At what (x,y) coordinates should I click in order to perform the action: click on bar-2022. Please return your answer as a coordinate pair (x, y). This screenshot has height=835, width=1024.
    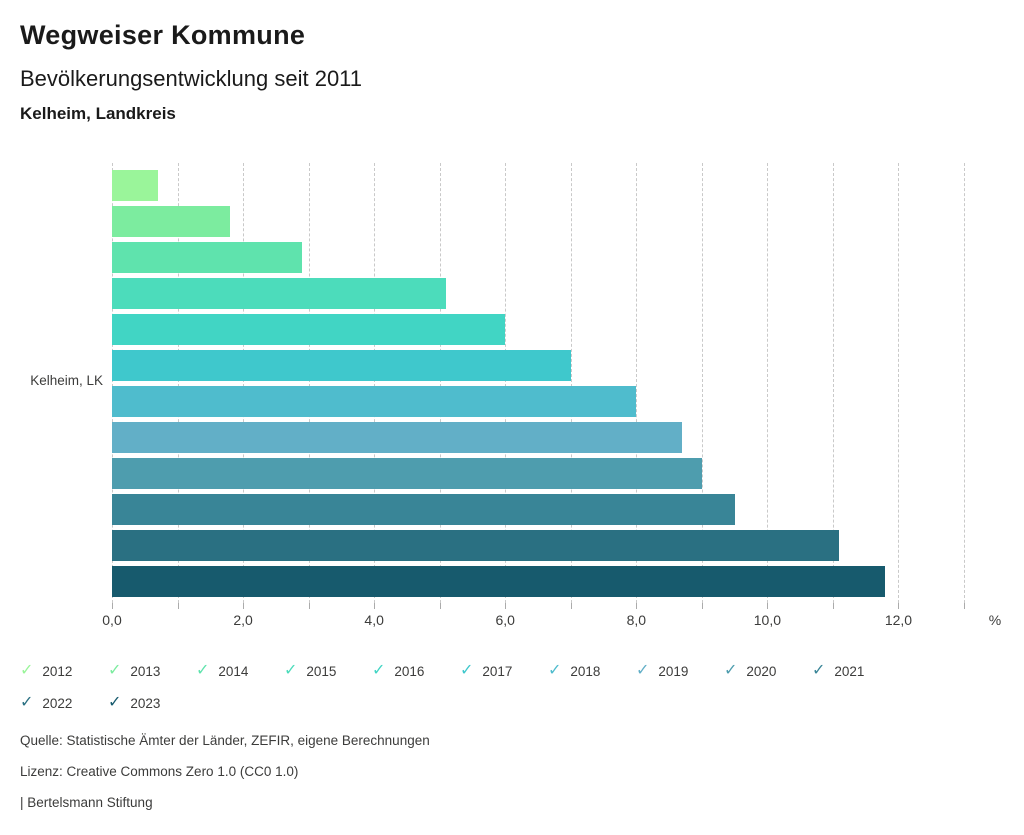
    Looking at the image, I should click on (476, 545).